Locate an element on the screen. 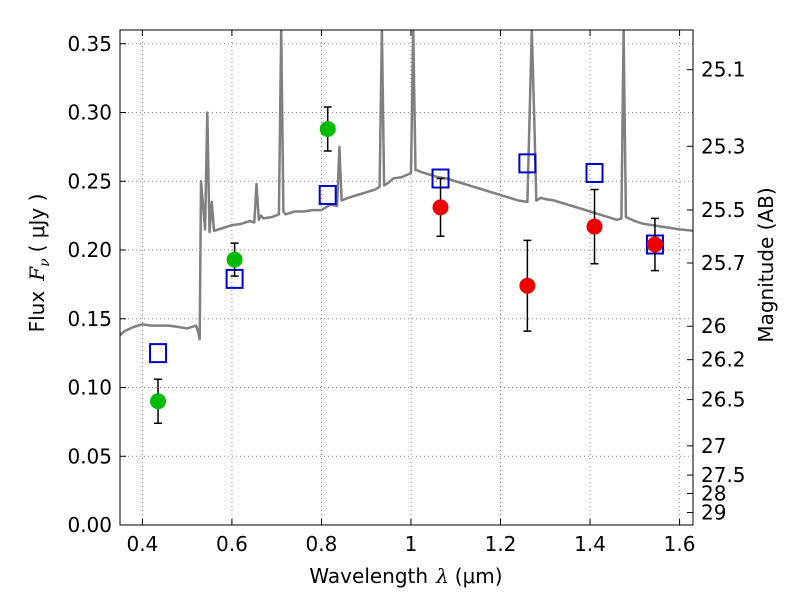 The height and width of the screenshot is (600, 800). y-axis-label: Flux Fν ( μJy ) is located at coordinates (39, 263).